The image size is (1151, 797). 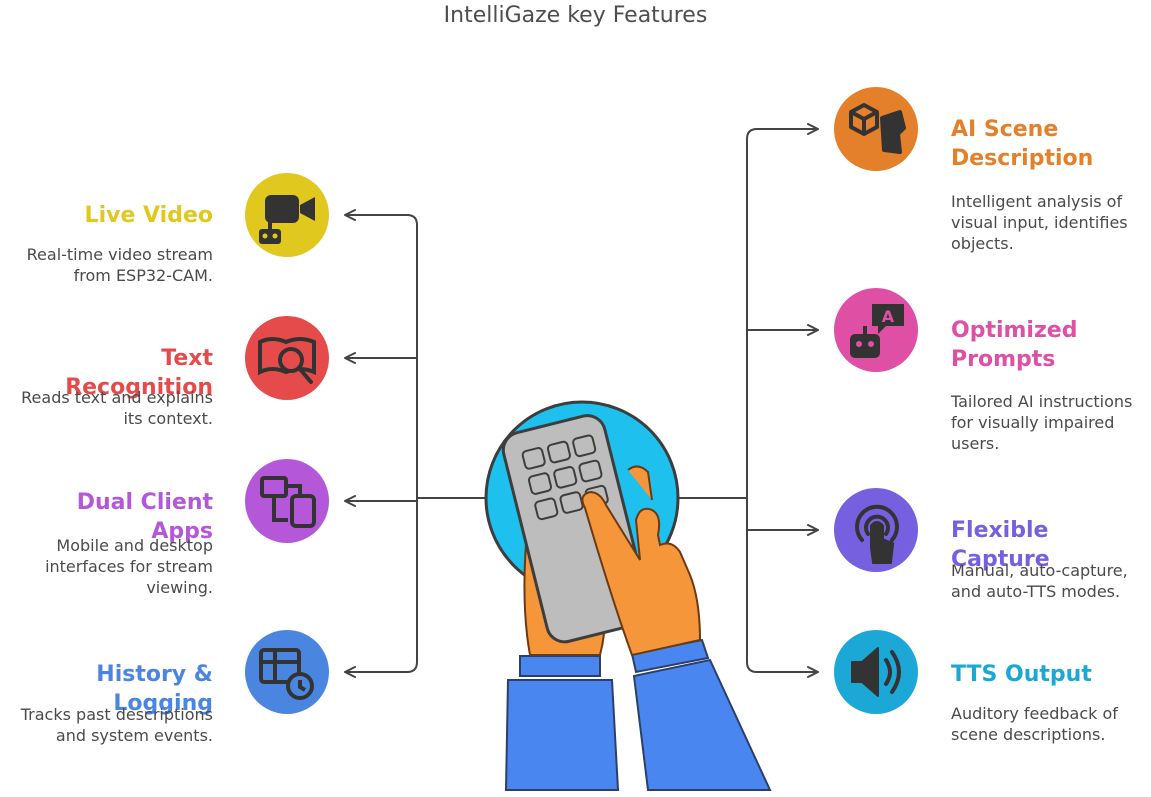 I want to click on video-camera-robot-icon, so click(x=287, y=219).